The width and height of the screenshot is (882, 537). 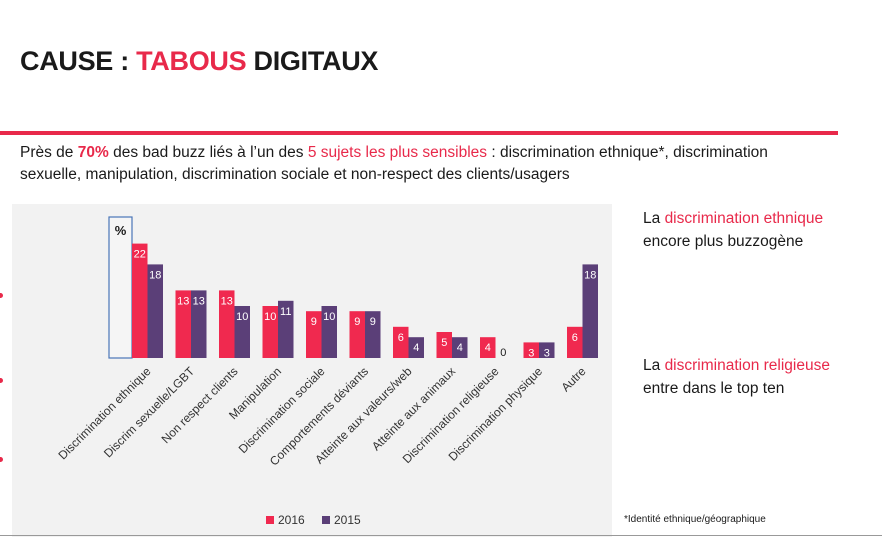 What do you see at coordinates (120, 287) in the screenshot?
I see `percent-box` at bounding box center [120, 287].